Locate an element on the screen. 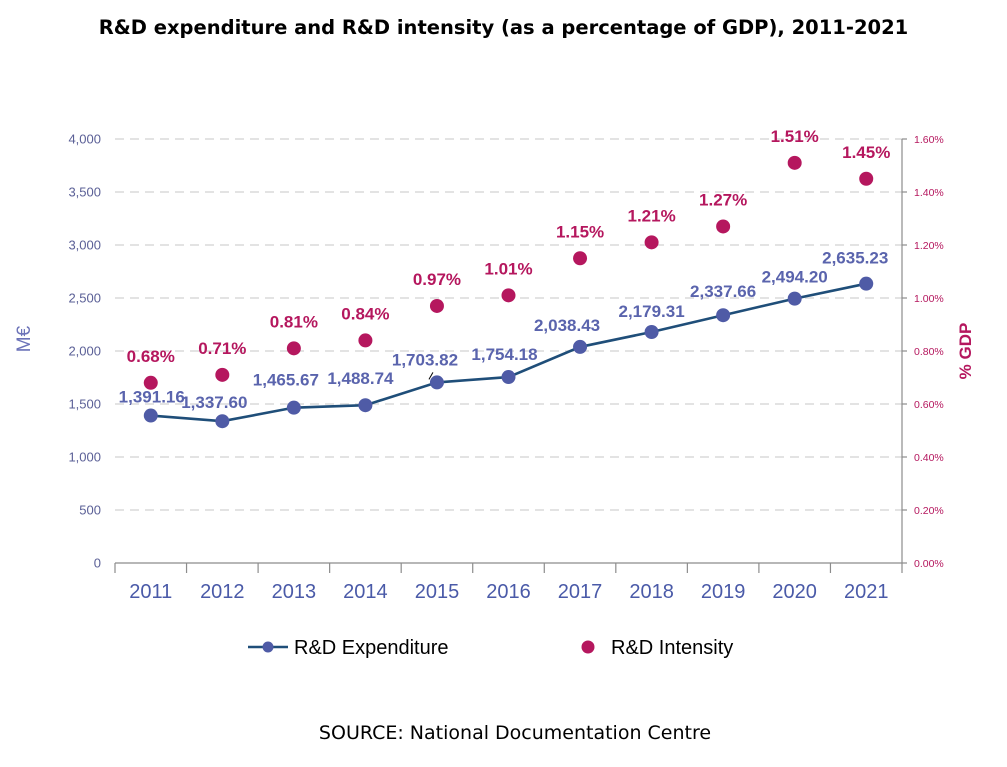  x-tick-label: 2013 is located at coordinates (294, 592).